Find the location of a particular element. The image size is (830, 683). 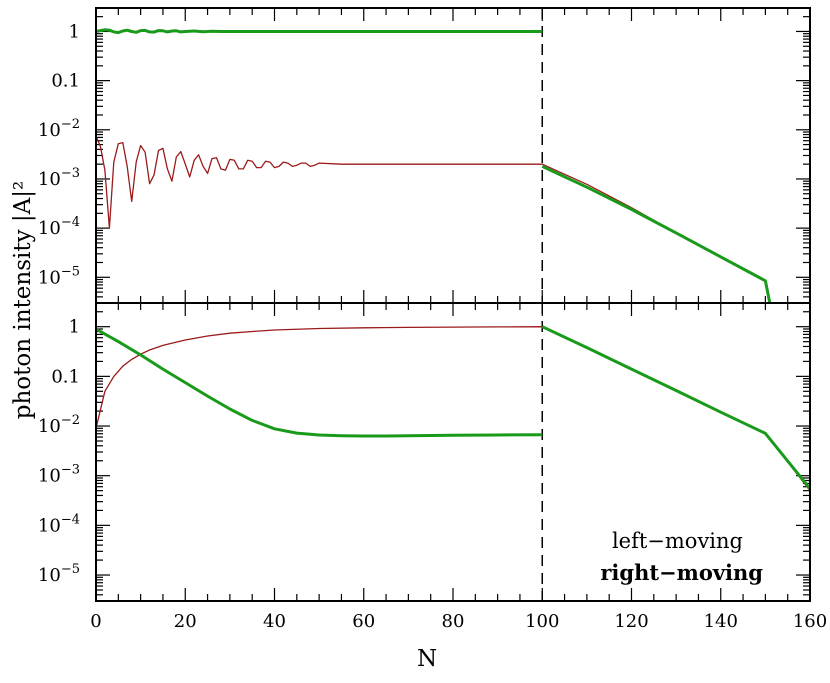

legend-label-left-moving: left−moving is located at coordinates (677, 541).